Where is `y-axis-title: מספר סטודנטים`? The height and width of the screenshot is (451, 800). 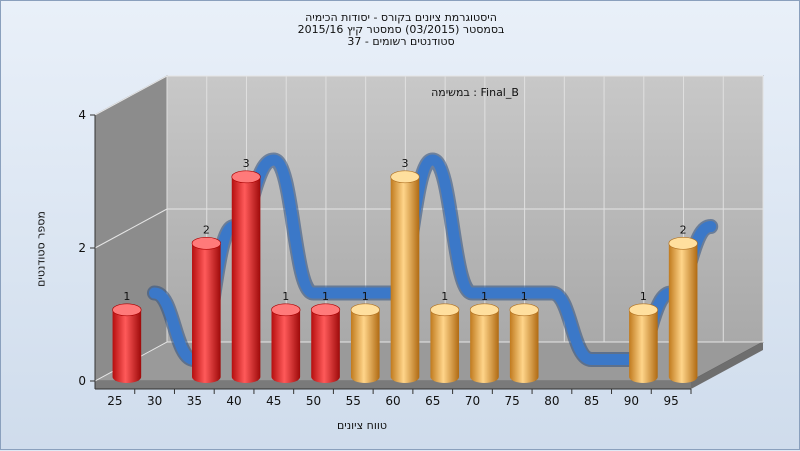 y-axis-title: מספר סטודנטים is located at coordinates (41, 249).